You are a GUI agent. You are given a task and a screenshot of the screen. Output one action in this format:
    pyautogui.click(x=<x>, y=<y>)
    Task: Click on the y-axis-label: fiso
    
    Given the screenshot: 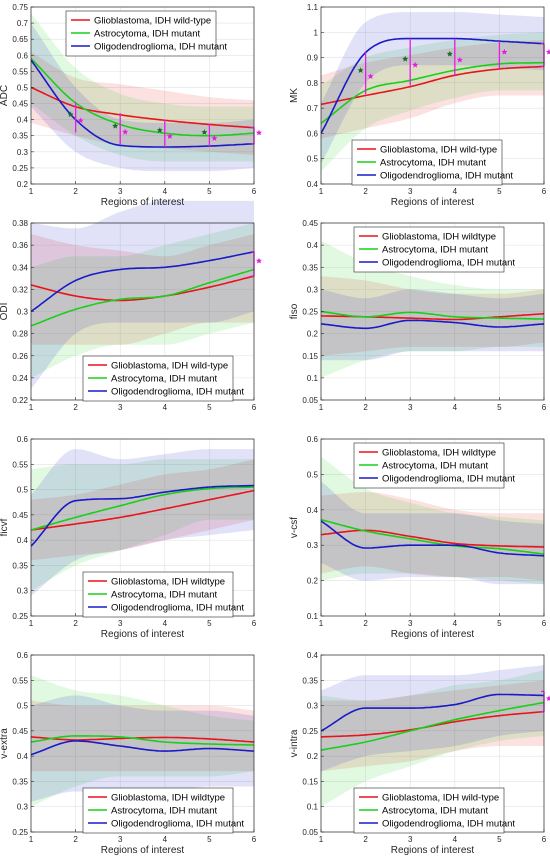 What is the action you would take?
    pyautogui.click(x=294, y=311)
    